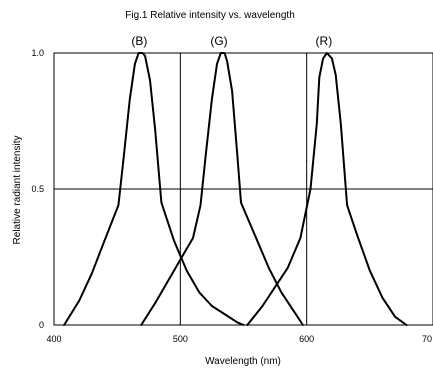  I want to click on y-tick-label: 0.5, so click(37, 189).